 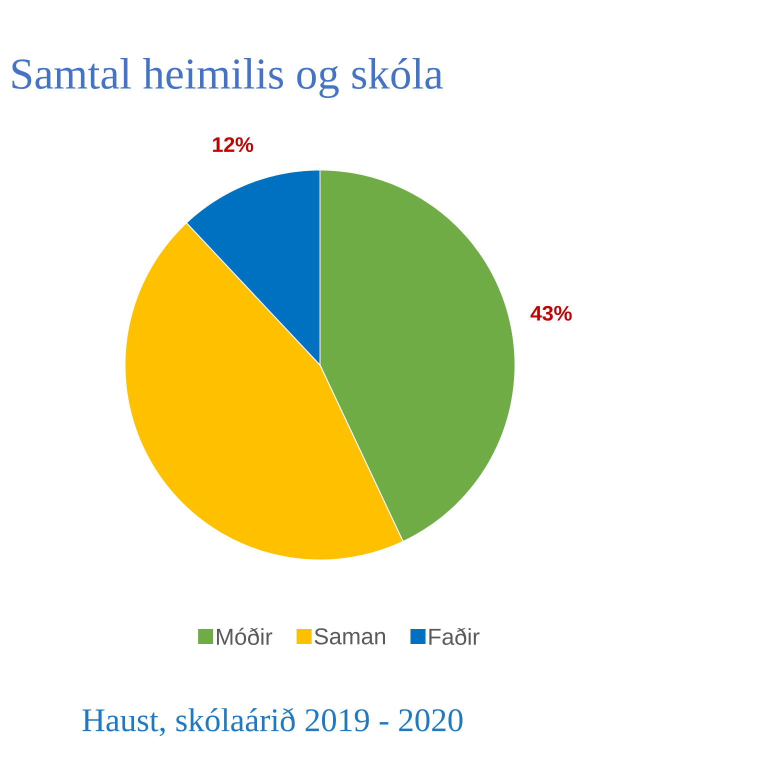 I want to click on legend-label: Faðir, so click(x=454, y=636).